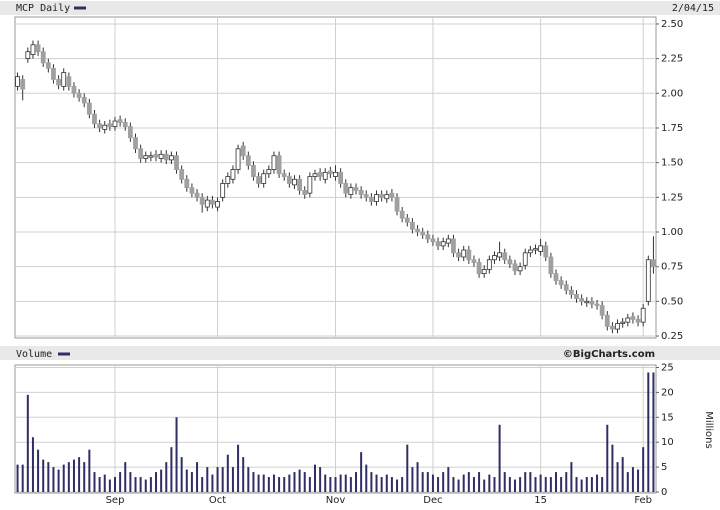  I want to click on x-tick-label: Dec, so click(432, 500).